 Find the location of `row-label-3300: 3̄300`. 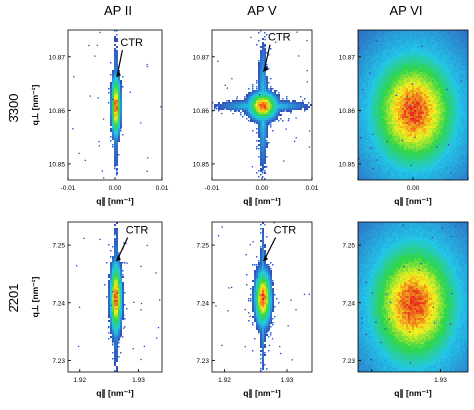

row-label-3300: 3̄300 is located at coordinates (13, 108).